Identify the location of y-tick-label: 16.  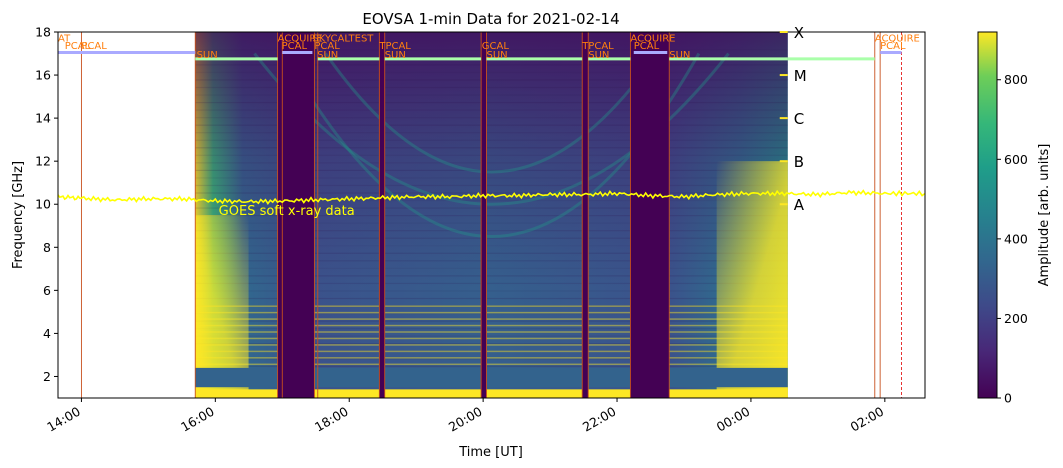
(43, 75).